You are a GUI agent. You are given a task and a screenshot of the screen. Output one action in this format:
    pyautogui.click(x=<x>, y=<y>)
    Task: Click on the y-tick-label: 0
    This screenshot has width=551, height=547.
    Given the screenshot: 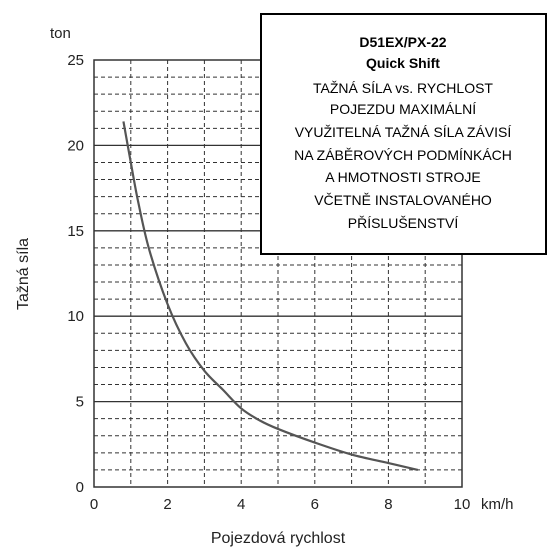 What is the action you would take?
    pyautogui.click(x=80, y=487)
    